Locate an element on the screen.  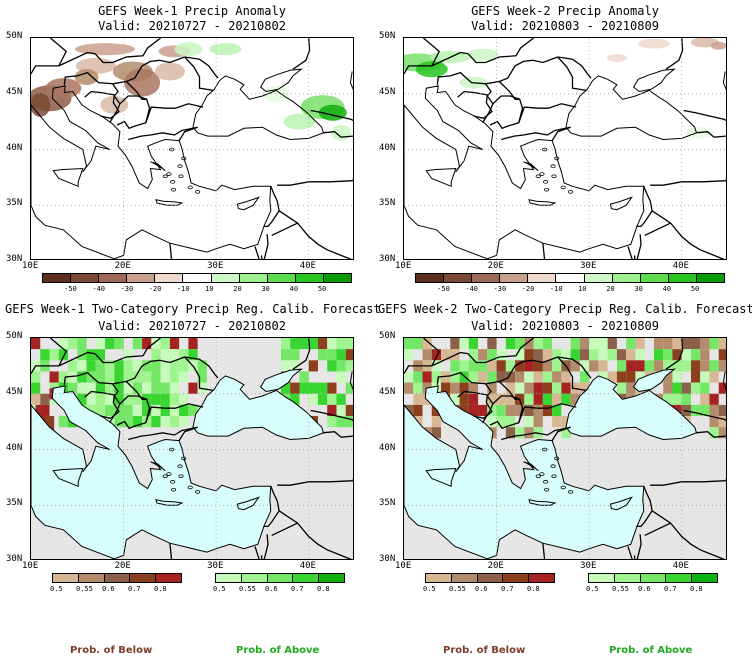
colorbar-tick-label: 0.8 is located at coordinates (696, 589).